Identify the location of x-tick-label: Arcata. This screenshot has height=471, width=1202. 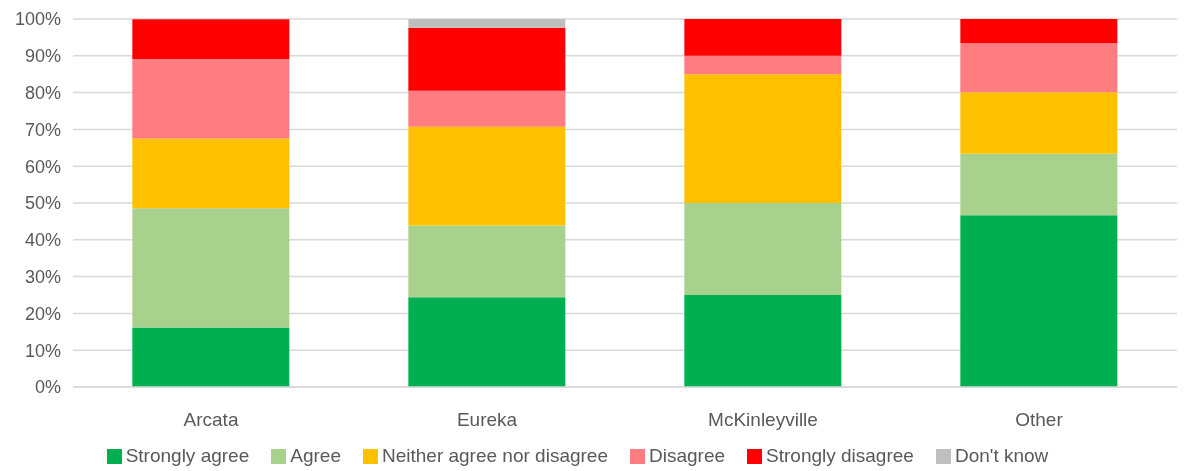
(211, 420).